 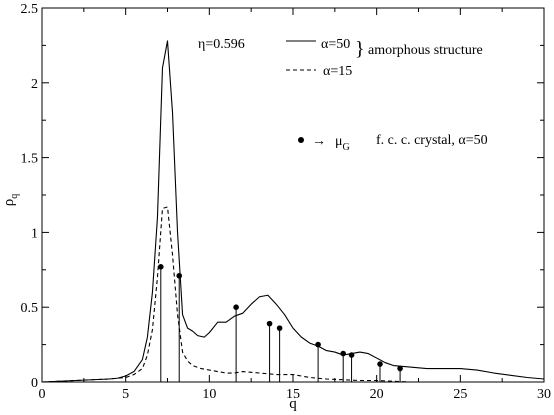 What do you see at coordinates (221, 44) in the screenshot?
I see `eta-annotation: η=0.596` at bounding box center [221, 44].